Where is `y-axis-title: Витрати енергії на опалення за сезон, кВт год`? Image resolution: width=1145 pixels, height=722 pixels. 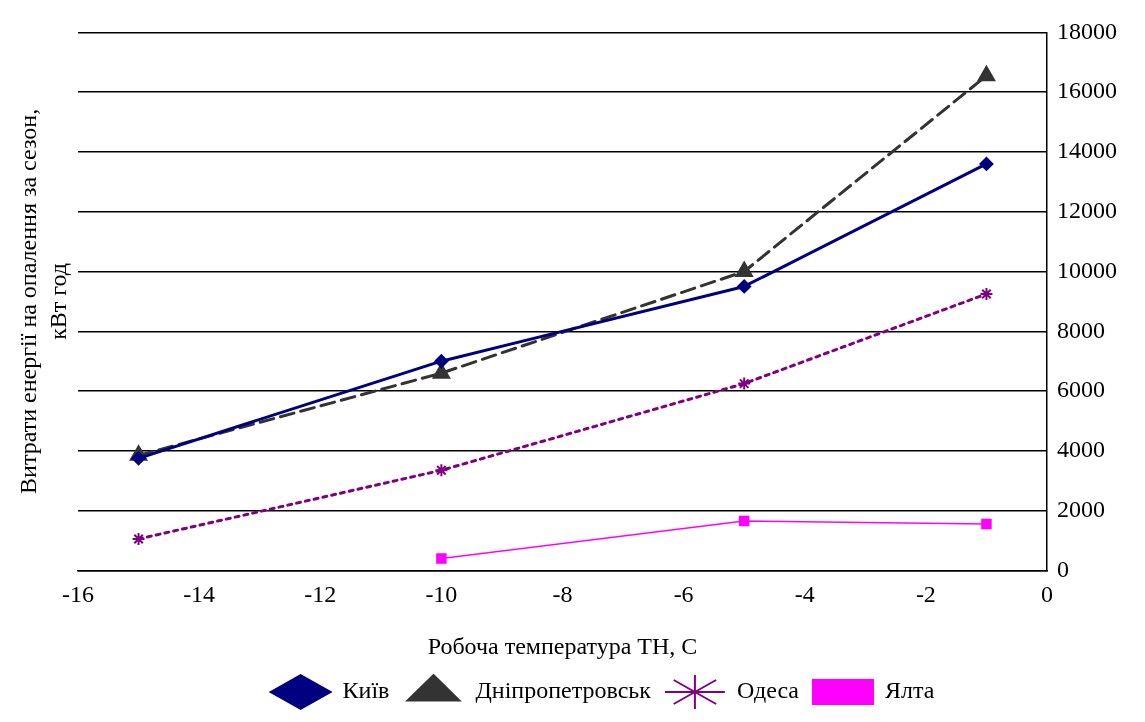
y-axis-title: Витрати енергії на опалення за сезон, кВт год is located at coordinates (43, 301).